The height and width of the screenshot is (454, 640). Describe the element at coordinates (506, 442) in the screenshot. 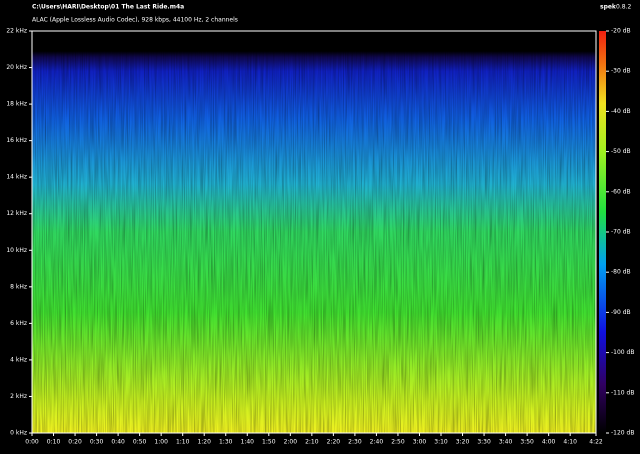

I see `x-tick-label: 3:40` at that location.